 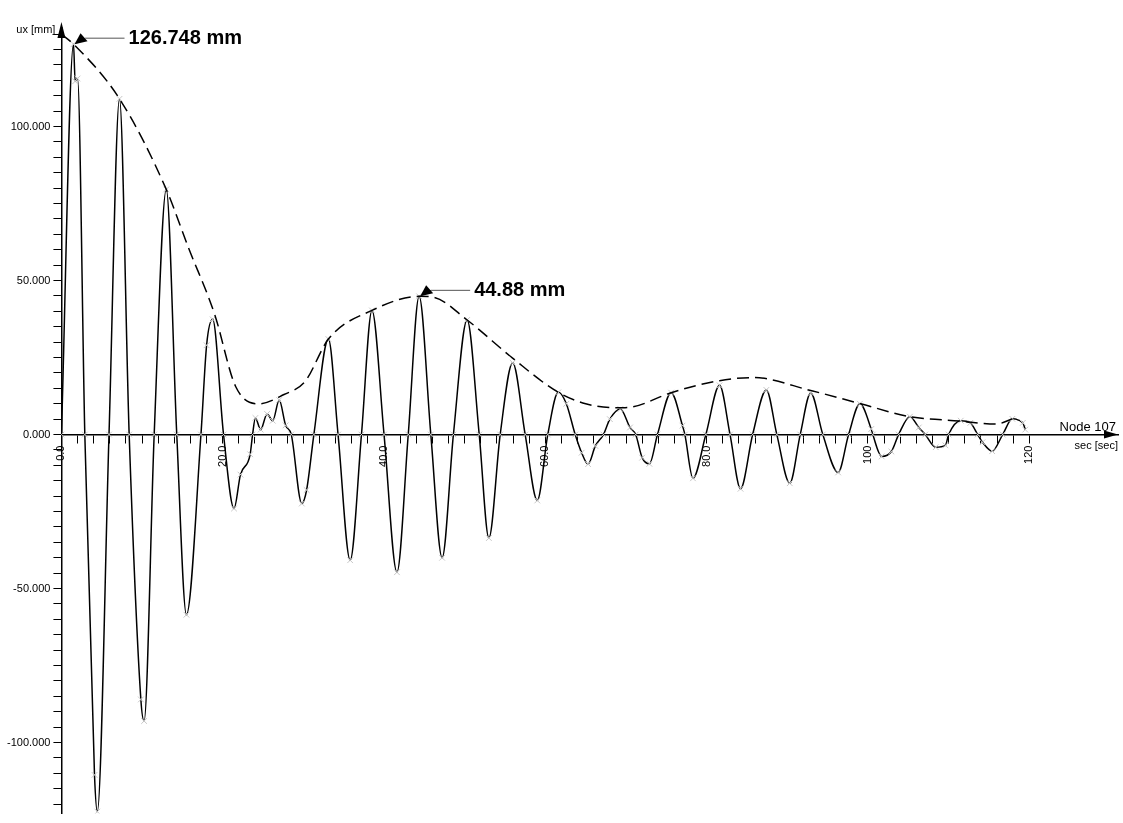 What do you see at coordinates (36, 433) in the screenshot?
I see `y-tick-label: 0.000` at bounding box center [36, 433].